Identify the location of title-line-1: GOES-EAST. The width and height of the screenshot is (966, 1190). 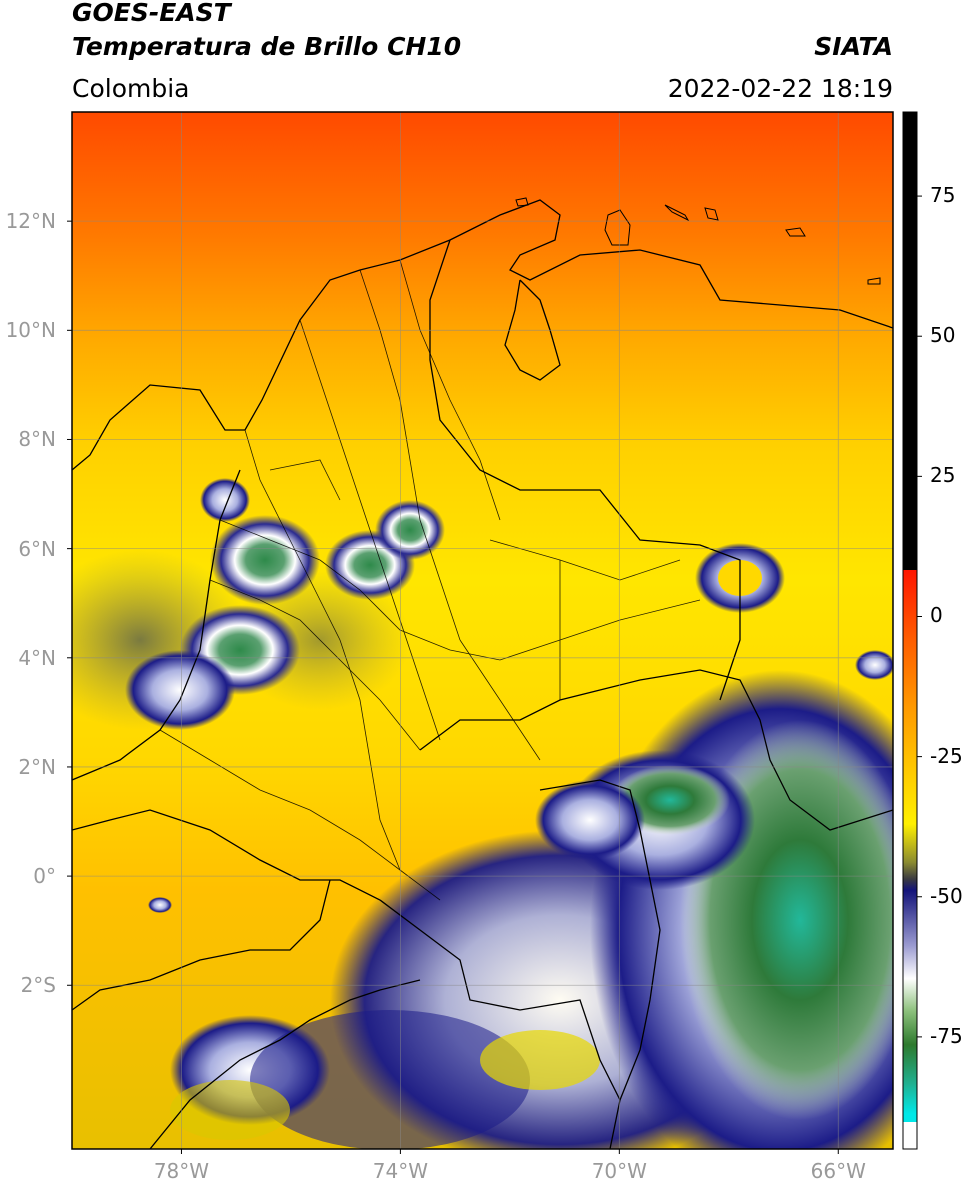
(151, 13).